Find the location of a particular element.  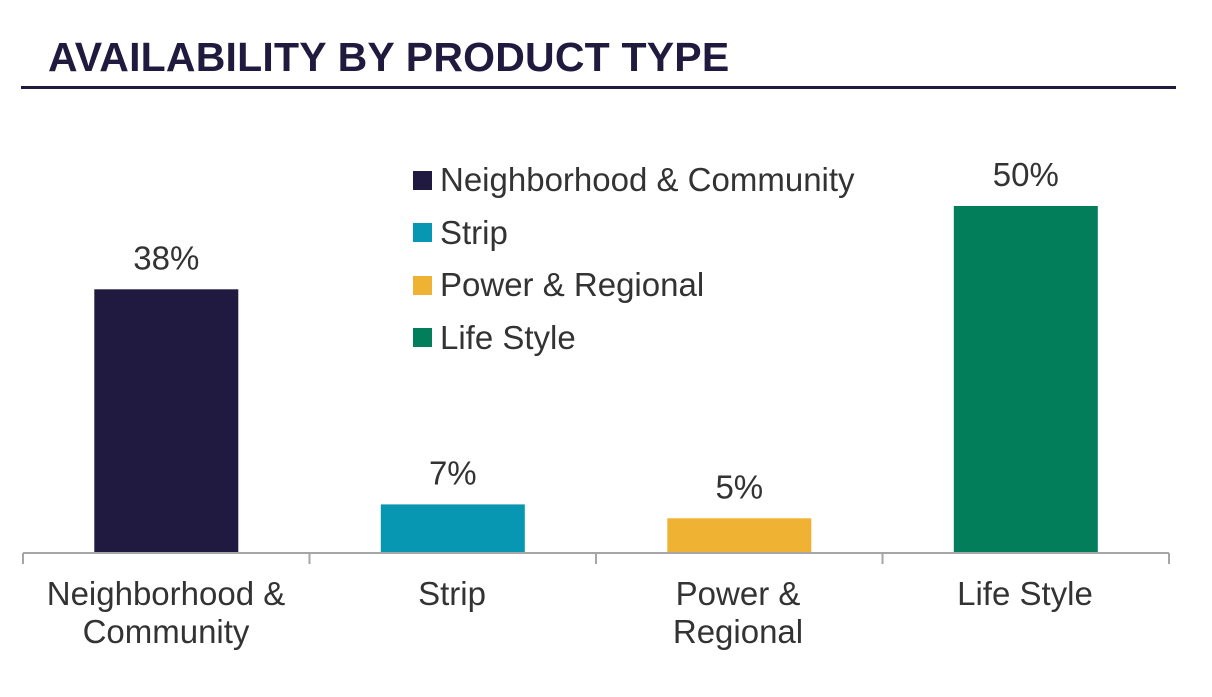

legend-item-power-regional: Power & Regional is located at coordinates (634, 285).